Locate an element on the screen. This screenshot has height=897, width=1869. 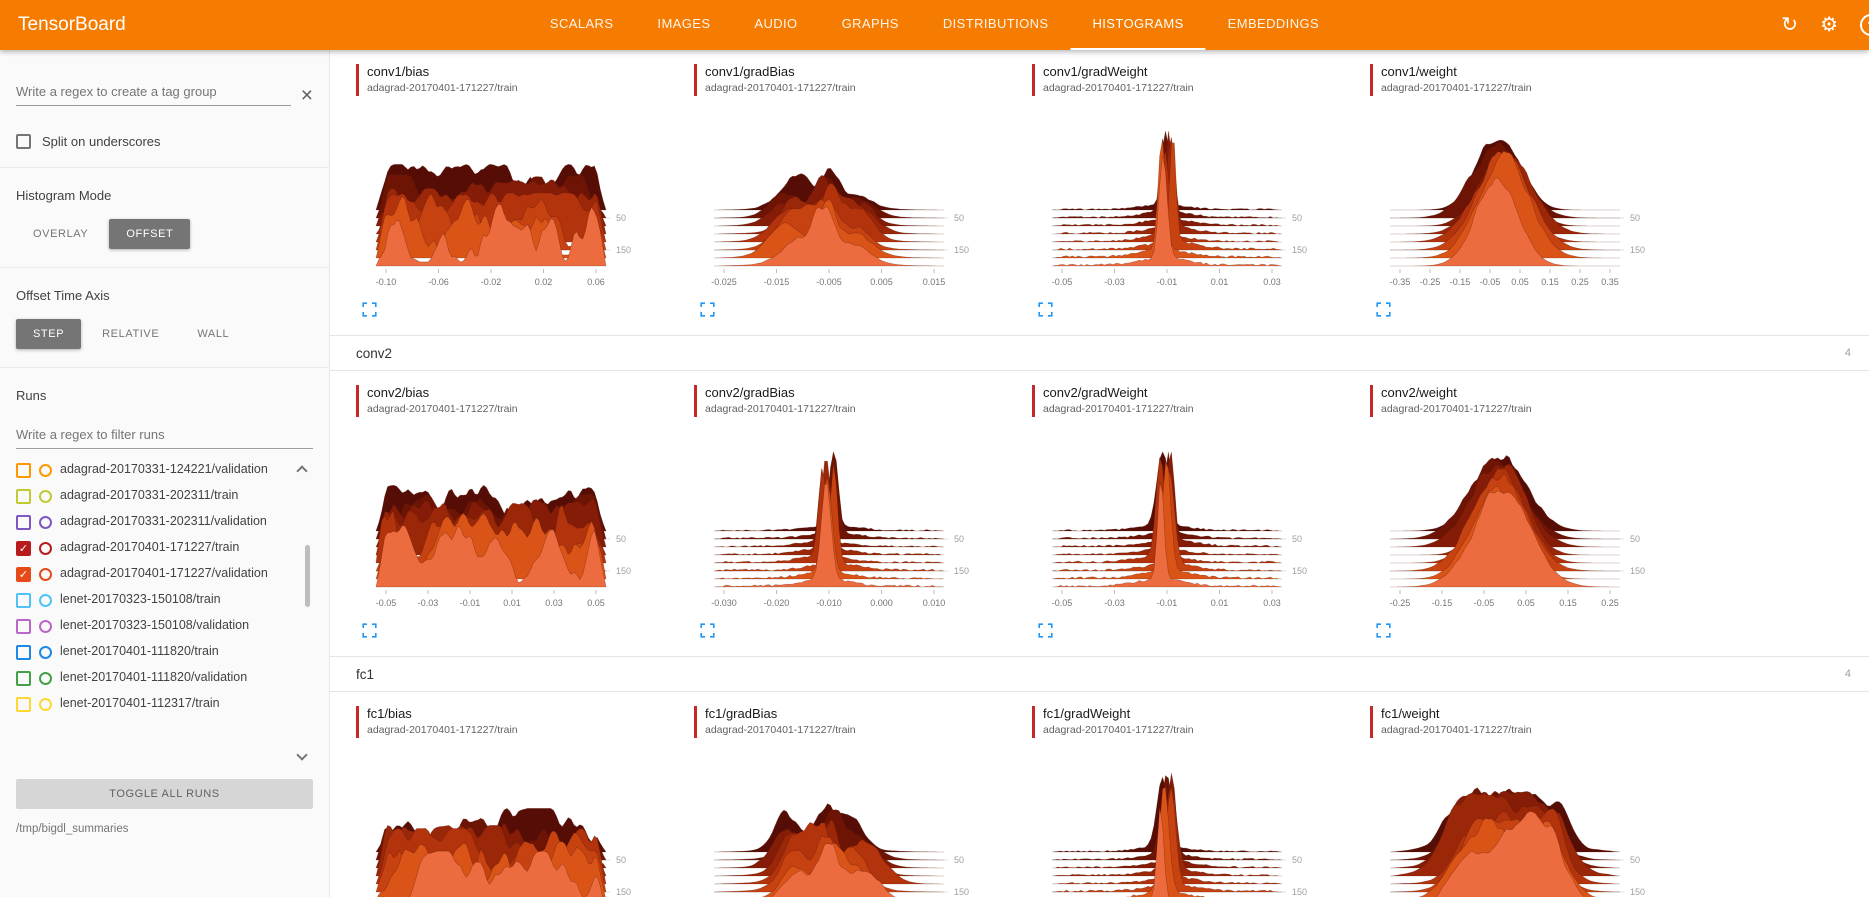
svg-text: 150 is located at coordinates (961, 250).